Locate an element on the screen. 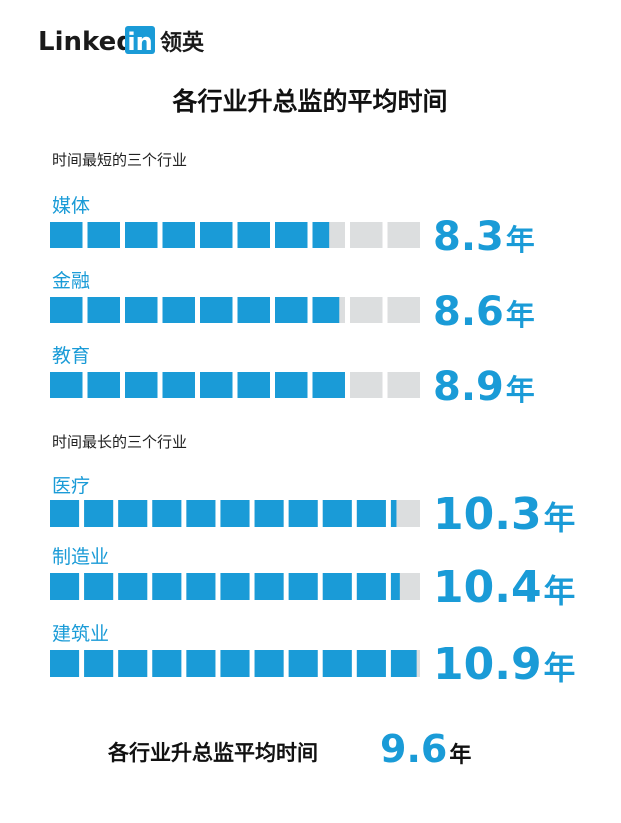 The width and height of the screenshot is (621, 823). category-label: 建筑业 is located at coordinates (80, 634).